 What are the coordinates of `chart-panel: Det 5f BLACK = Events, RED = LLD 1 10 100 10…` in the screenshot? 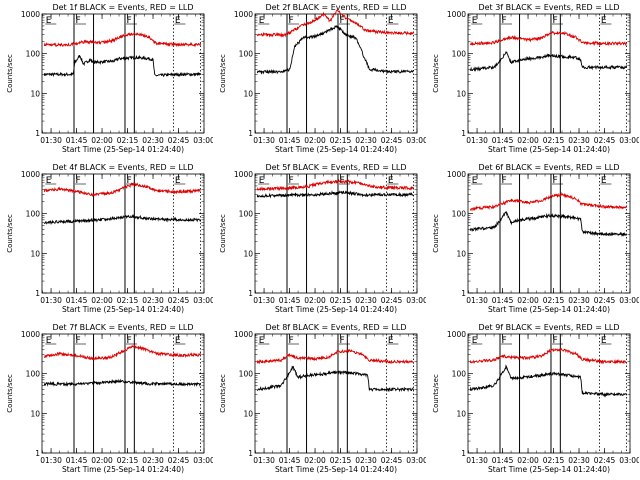 It's located at (322, 238).